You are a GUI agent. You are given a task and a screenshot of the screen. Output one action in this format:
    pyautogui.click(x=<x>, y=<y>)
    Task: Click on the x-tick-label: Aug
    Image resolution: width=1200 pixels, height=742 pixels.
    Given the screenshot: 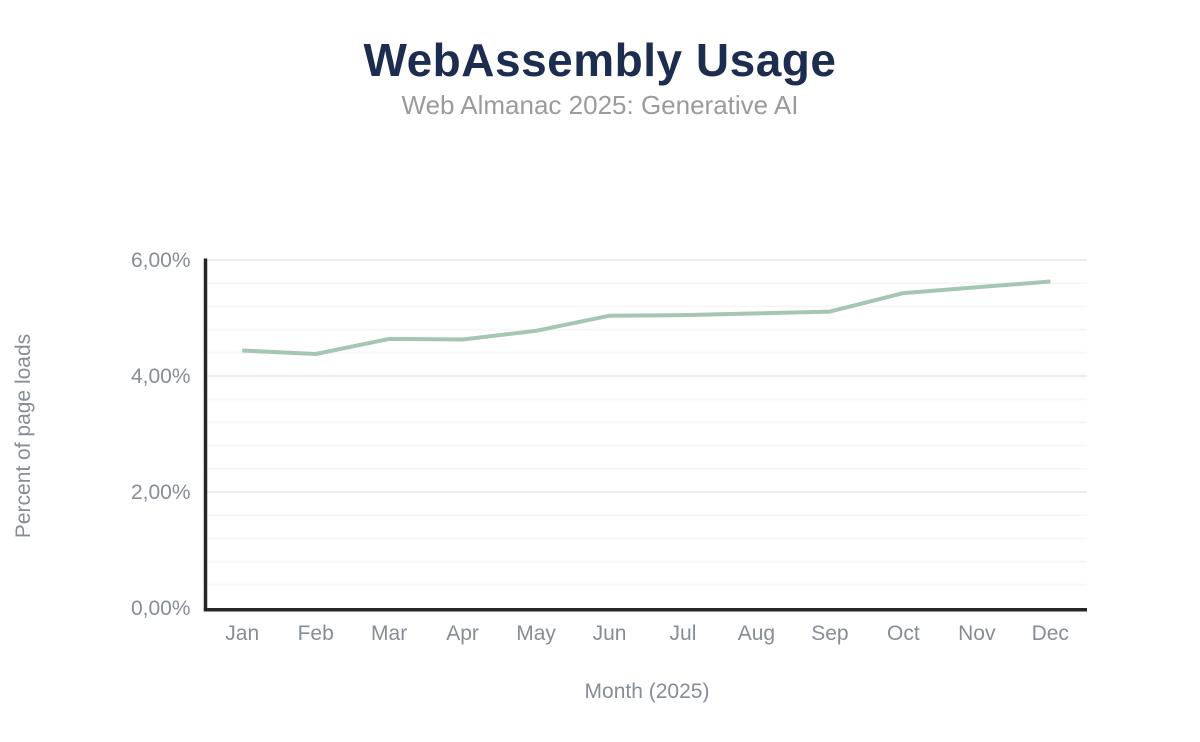 What is the action you would take?
    pyautogui.click(x=756, y=633)
    